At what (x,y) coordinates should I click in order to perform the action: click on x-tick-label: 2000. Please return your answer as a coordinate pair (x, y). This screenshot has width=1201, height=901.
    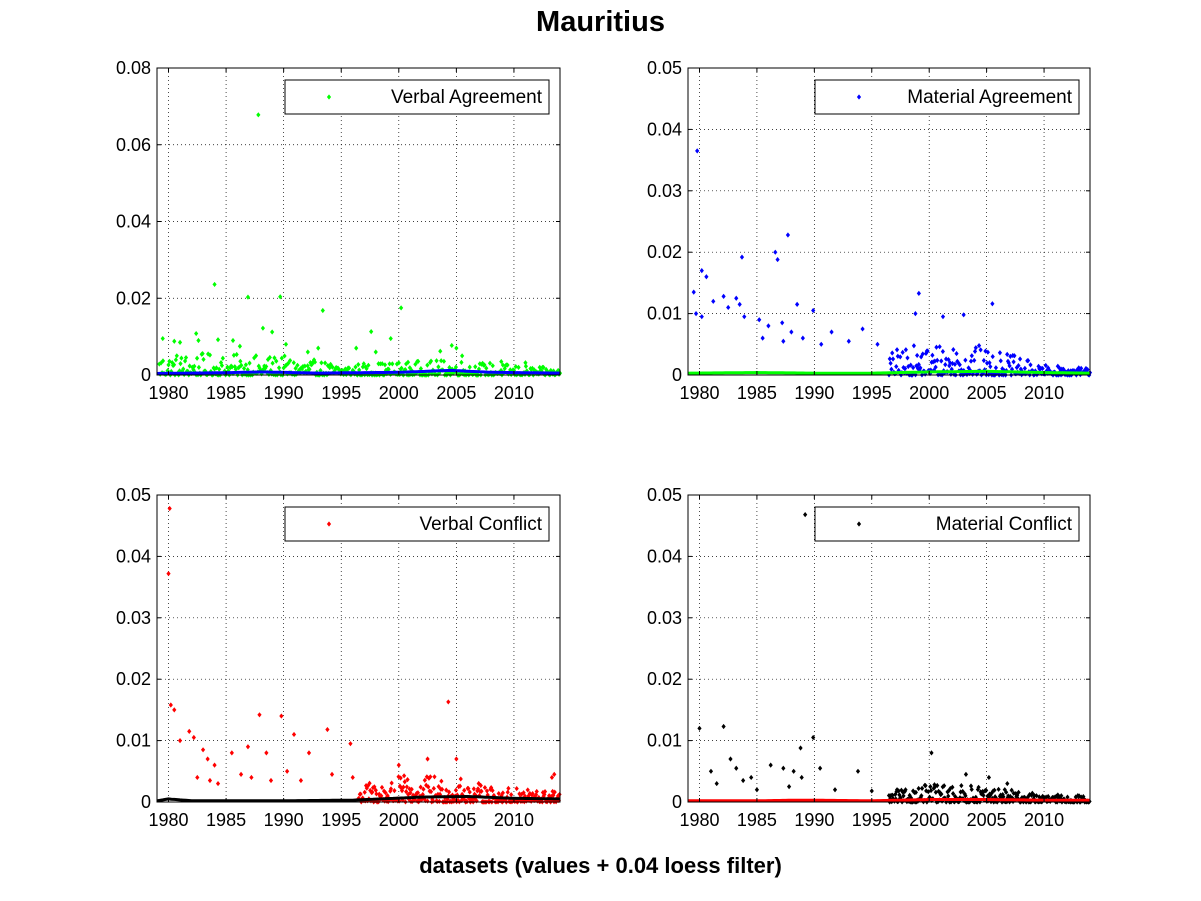
    Looking at the image, I should click on (929, 393).